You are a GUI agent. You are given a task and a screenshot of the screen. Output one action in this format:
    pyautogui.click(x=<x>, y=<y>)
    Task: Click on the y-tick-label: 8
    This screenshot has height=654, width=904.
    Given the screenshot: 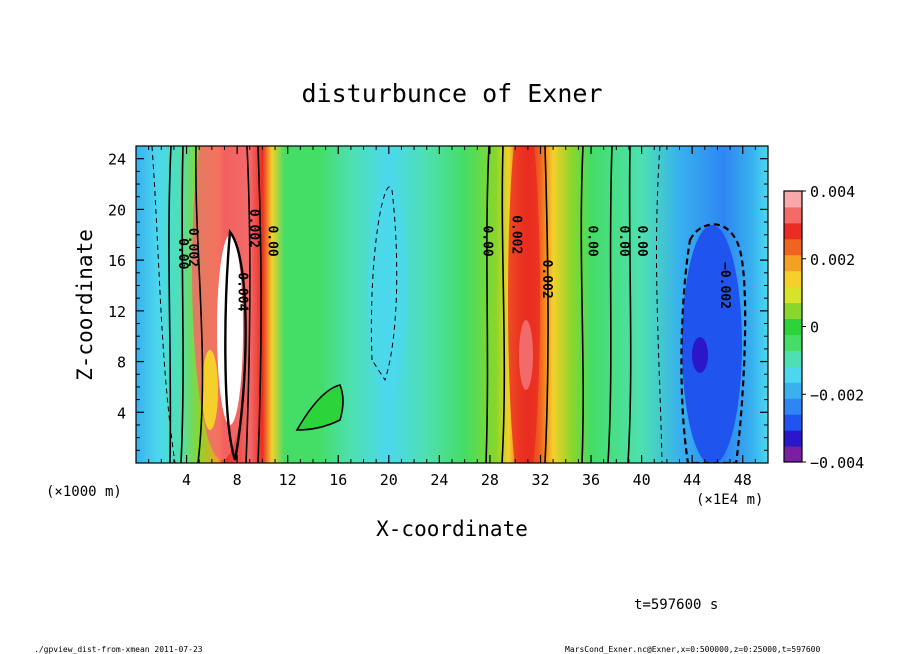 What is the action you would take?
    pyautogui.click(x=121, y=363)
    